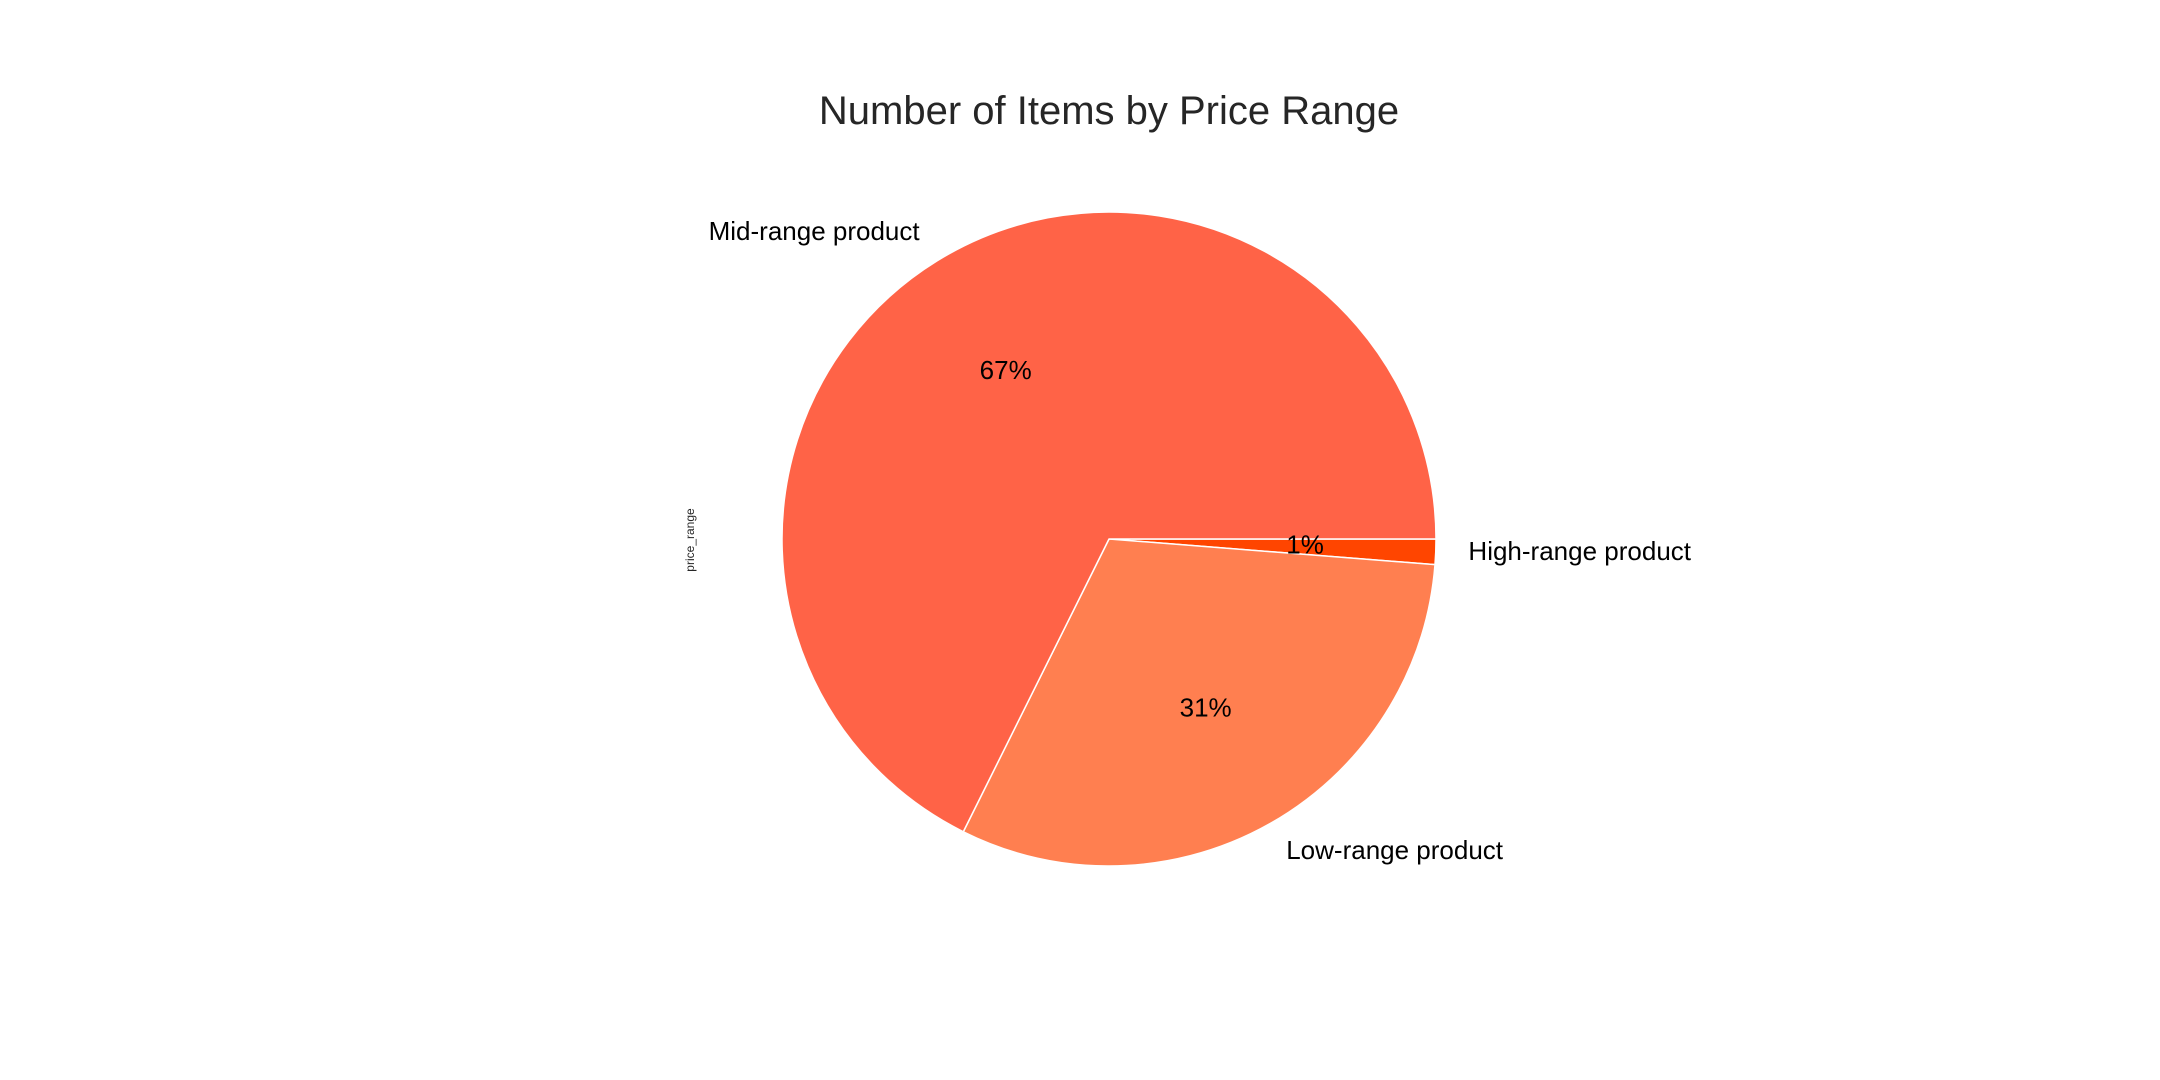 This screenshot has width=2160, height=1080. Describe the element at coordinates (690, 540) in the screenshot. I see `y-axis-label: price_range` at that location.